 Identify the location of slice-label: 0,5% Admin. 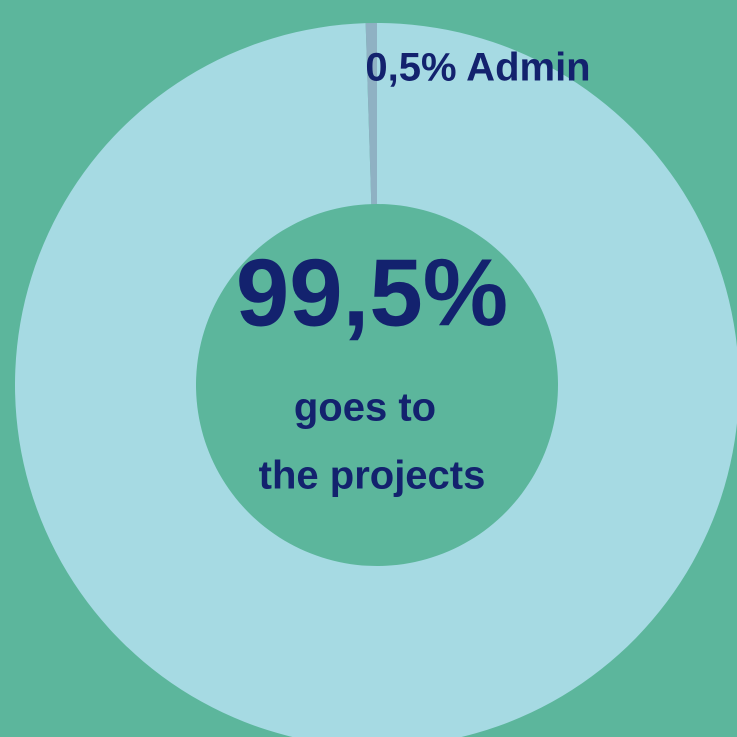
(477, 68).